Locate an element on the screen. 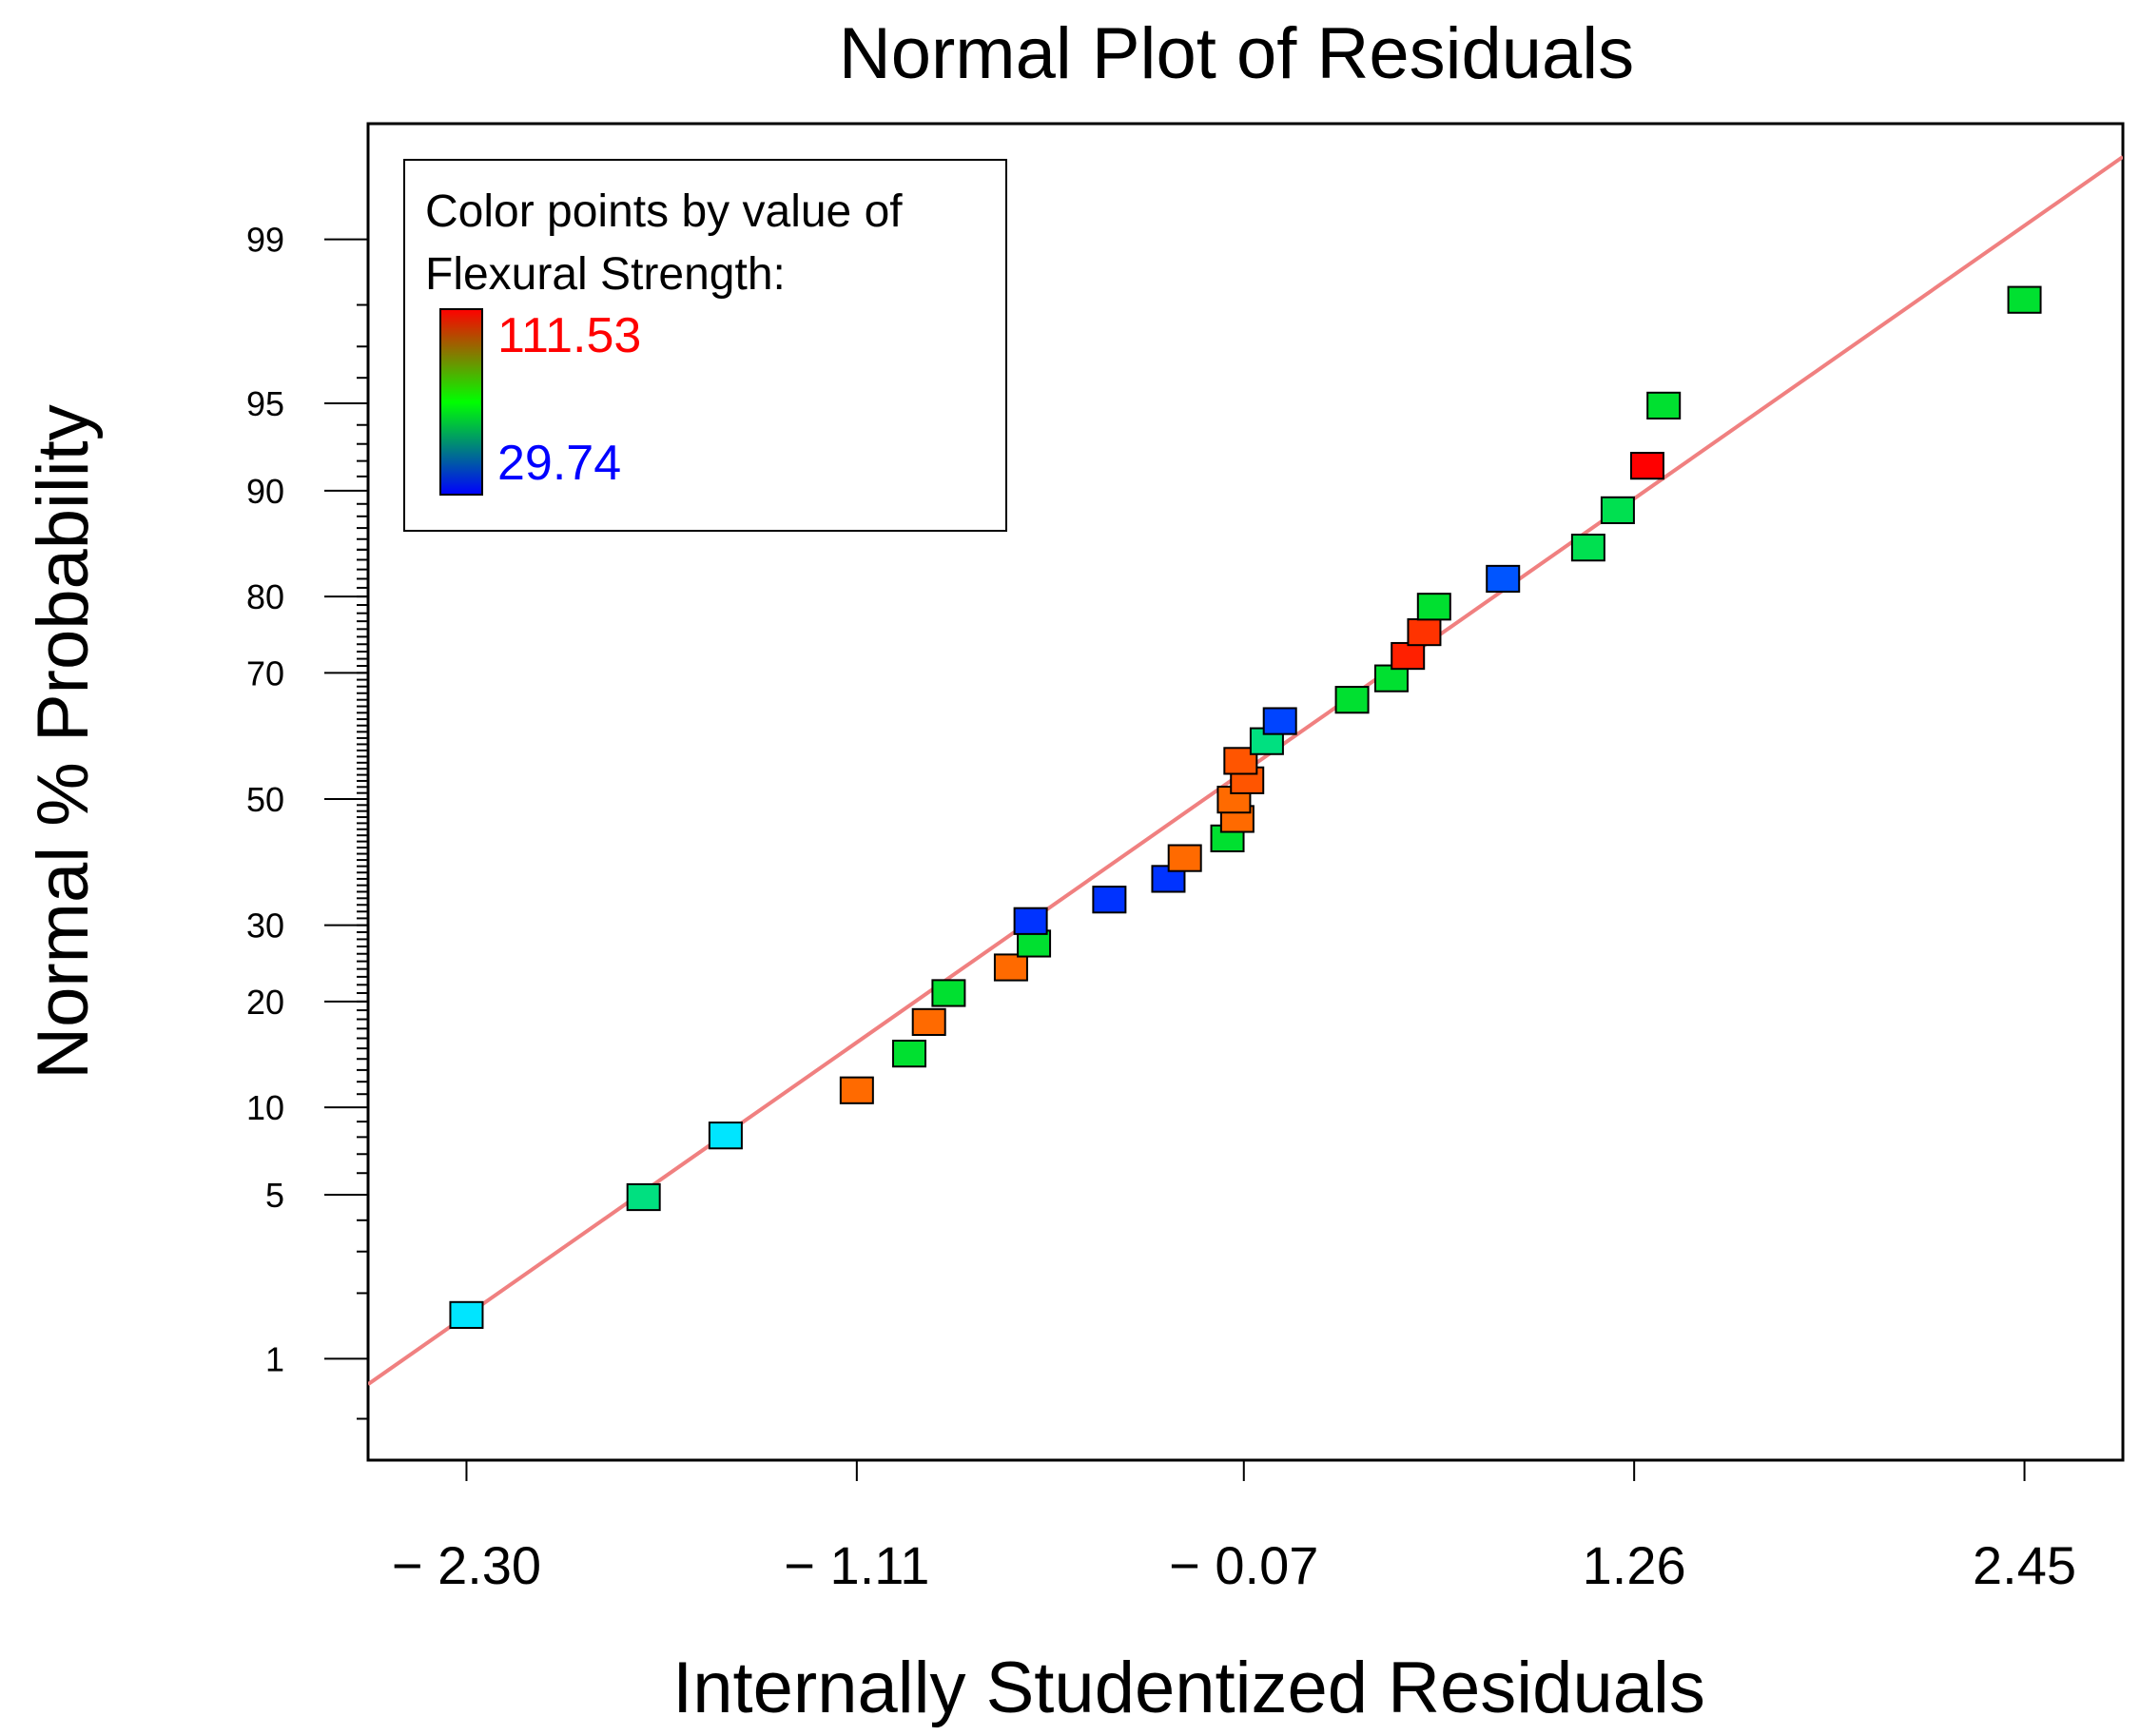 This screenshot has width=2140, height=1736. y-tick-label: 80 is located at coordinates (265, 597).